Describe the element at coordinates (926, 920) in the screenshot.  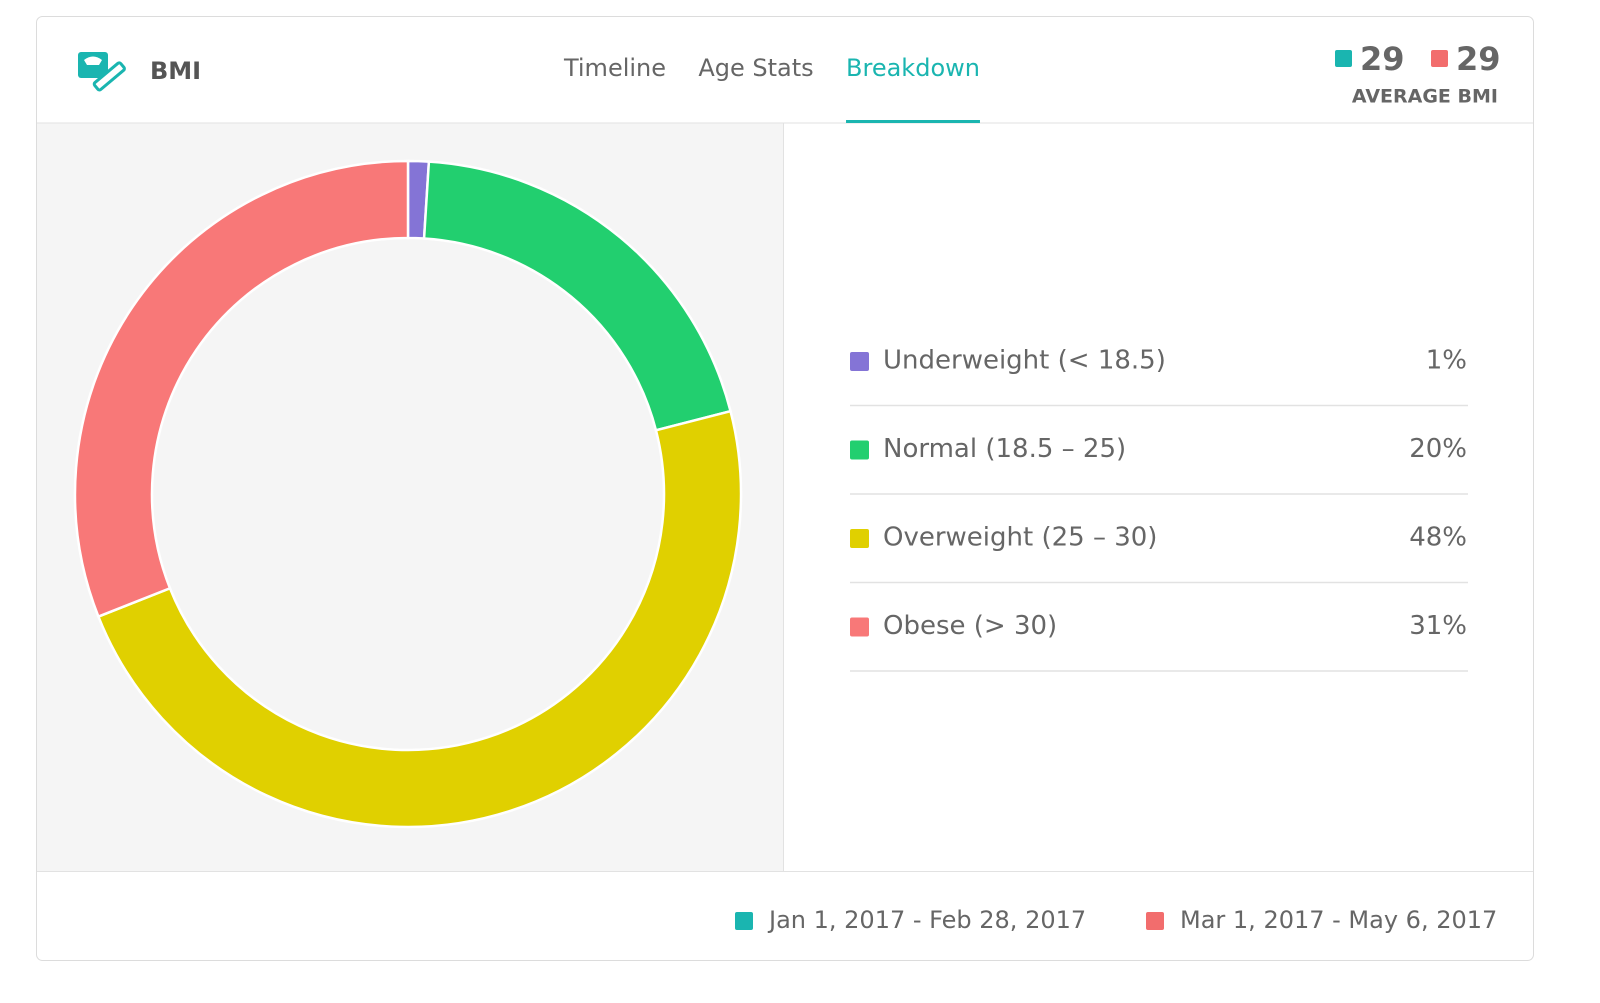
I see `period-label: Jan 1, 2017 - Feb 28, 2017` at that location.